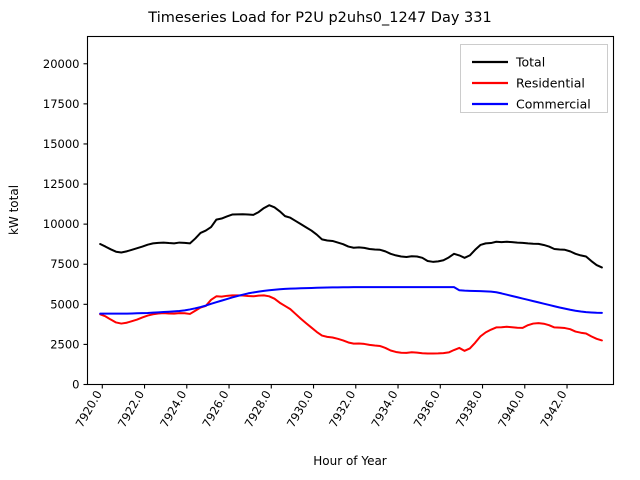 The width and height of the screenshot is (640, 480). I want to click on y-tick-label: 12500, so click(61, 184).